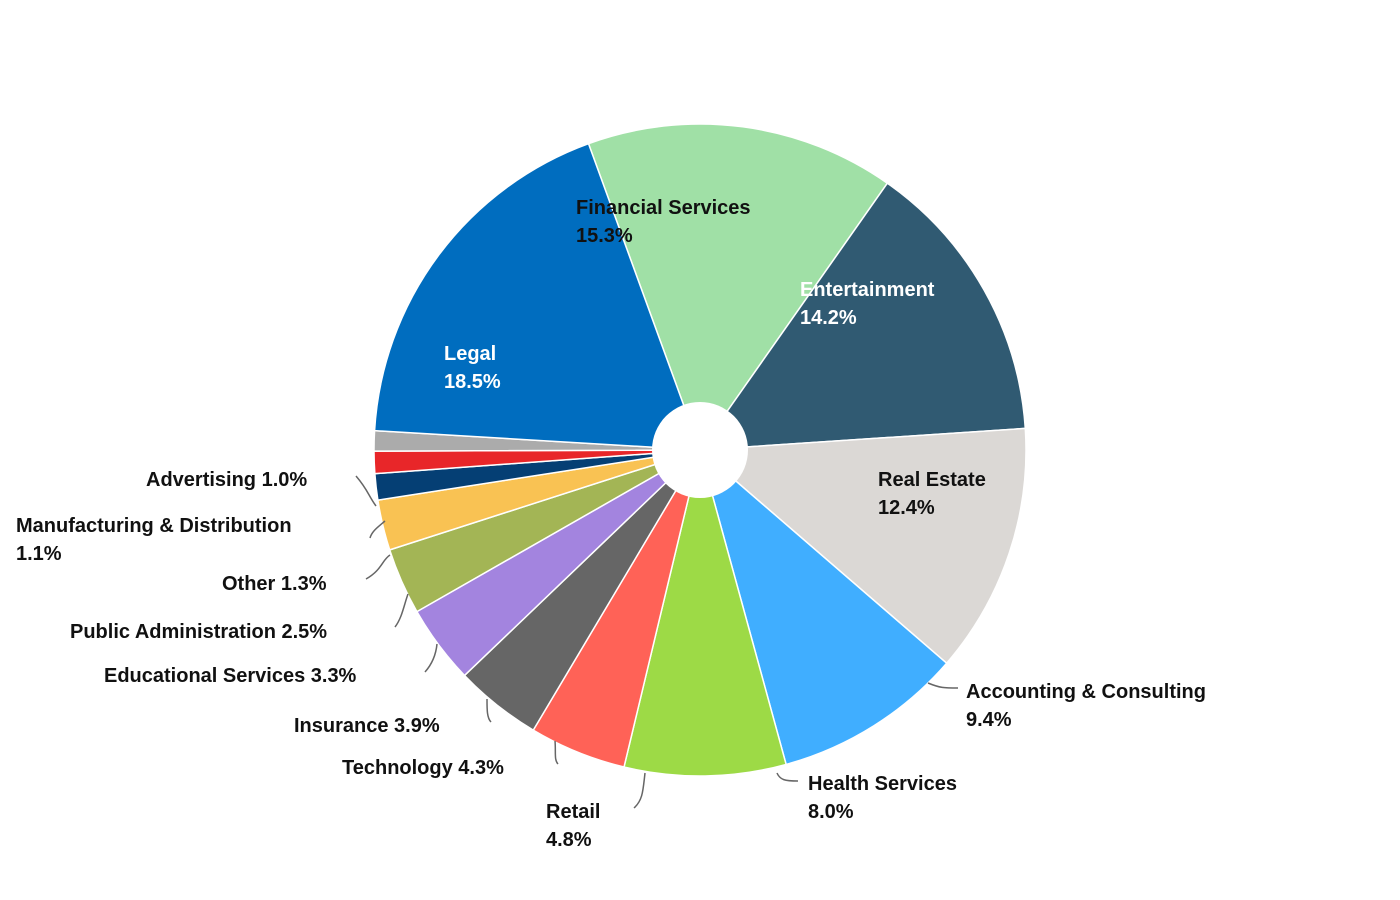 The height and width of the screenshot is (900, 1400). Describe the element at coordinates (431, 658) in the screenshot. I see `leader-line-educational-services` at that location.